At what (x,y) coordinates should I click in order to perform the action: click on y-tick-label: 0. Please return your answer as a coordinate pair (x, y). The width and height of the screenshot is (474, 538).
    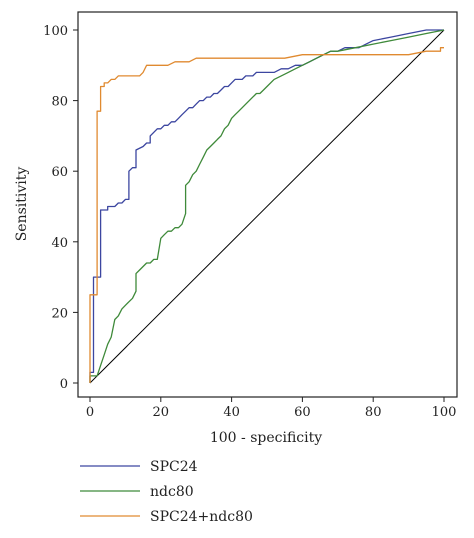
    Looking at the image, I should click on (64, 384).